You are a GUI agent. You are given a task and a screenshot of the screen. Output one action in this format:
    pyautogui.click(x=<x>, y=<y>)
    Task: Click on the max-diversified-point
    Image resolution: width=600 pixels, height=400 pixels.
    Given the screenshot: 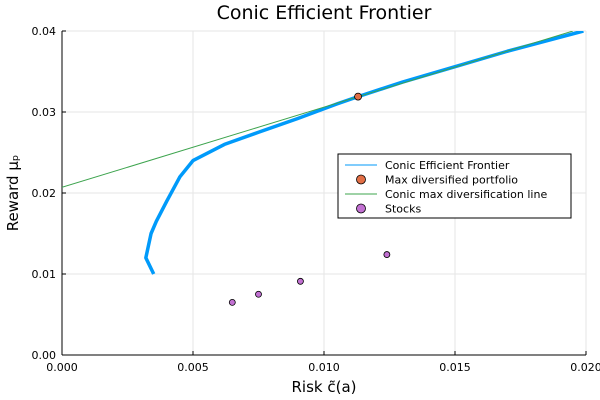 What is the action you would take?
    pyautogui.click(x=358, y=96)
    